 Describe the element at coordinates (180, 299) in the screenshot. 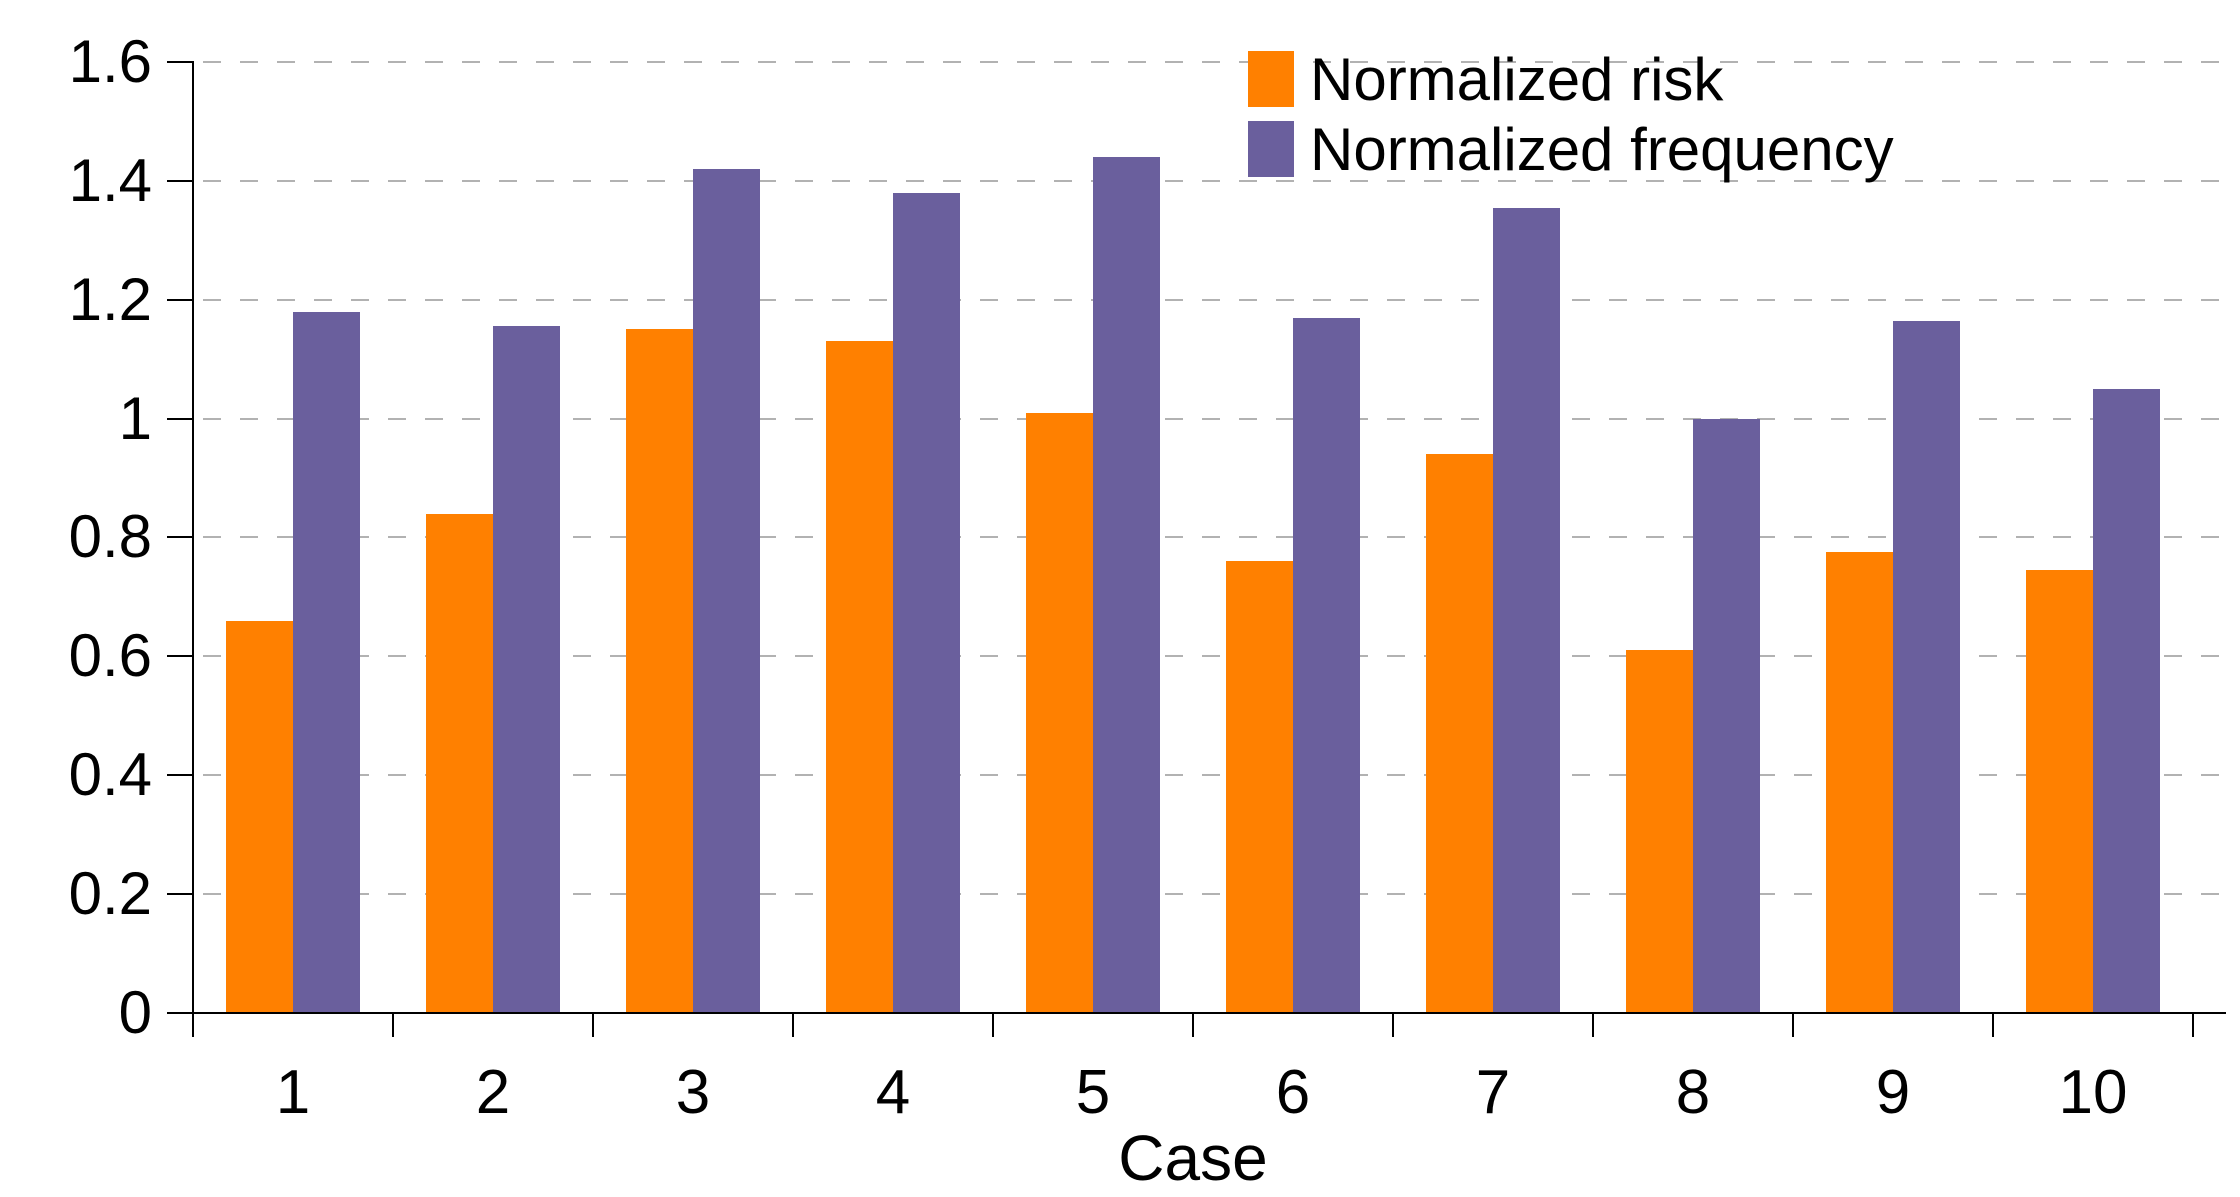

I see `y-tick-1.2` at that location.